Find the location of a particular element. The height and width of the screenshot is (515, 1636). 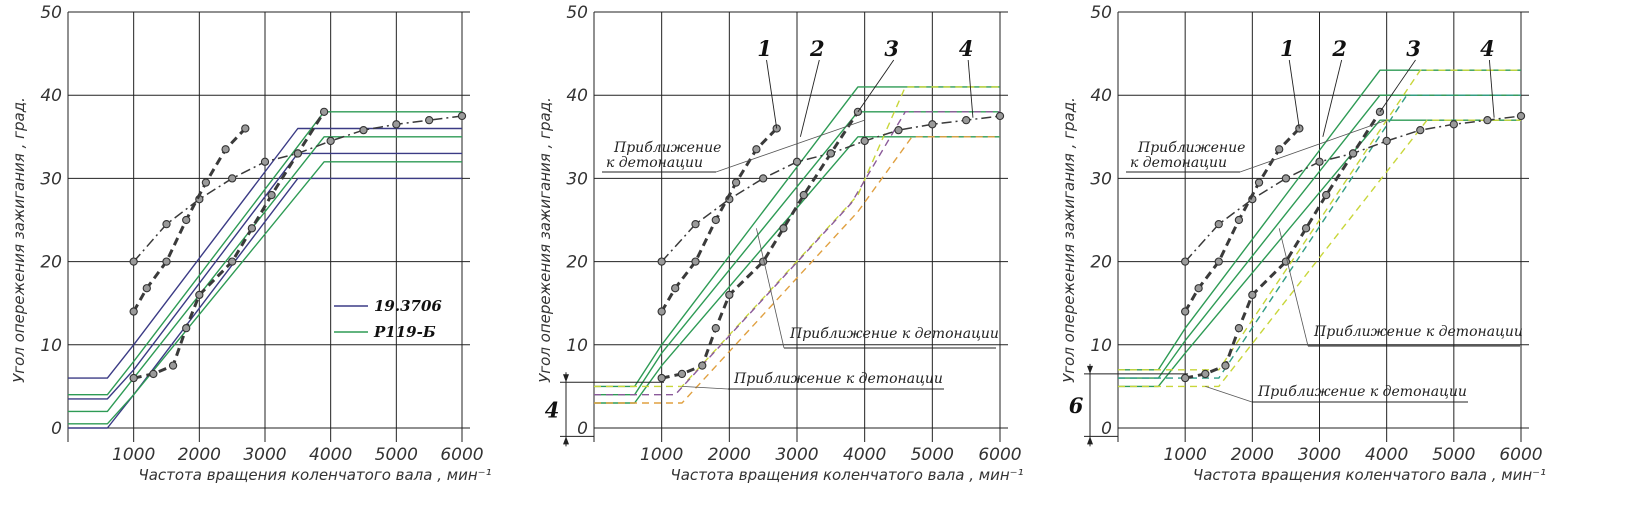

annotation-label: Приближение is located at coordinates (667, 148).